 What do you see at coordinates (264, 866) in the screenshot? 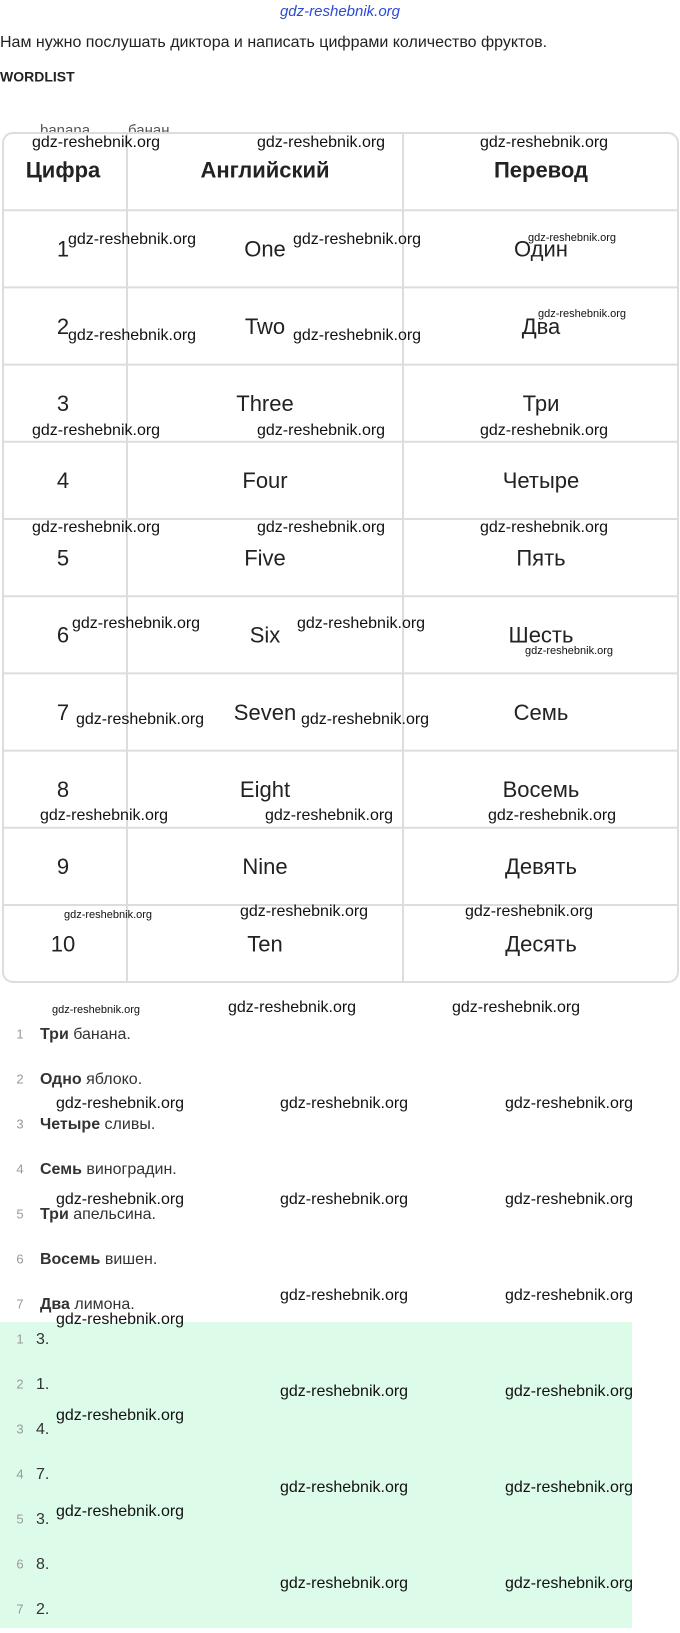
I see `table-cell: Nine` at bounding box center [264, 866].